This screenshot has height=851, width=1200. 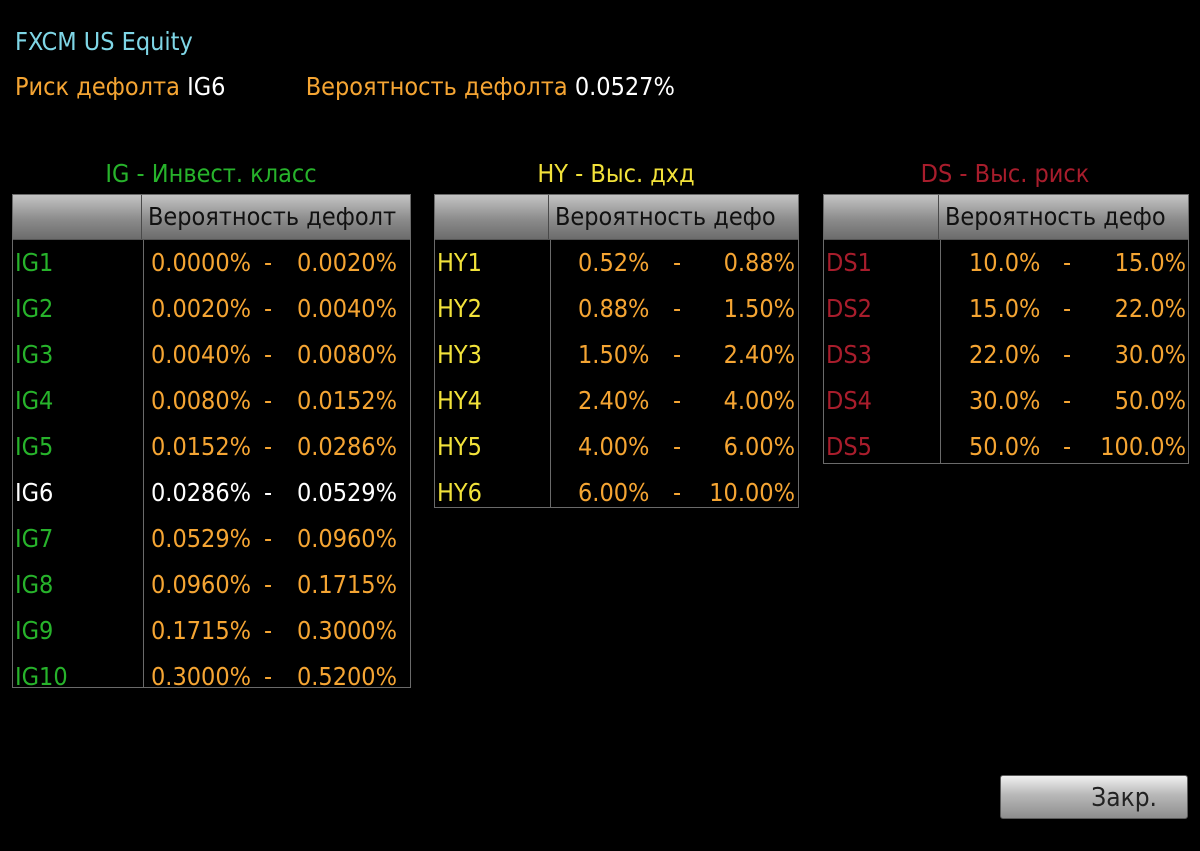 I want to click on probability-range: 0.0040% -0.0080%, so click(x=277, y=355).